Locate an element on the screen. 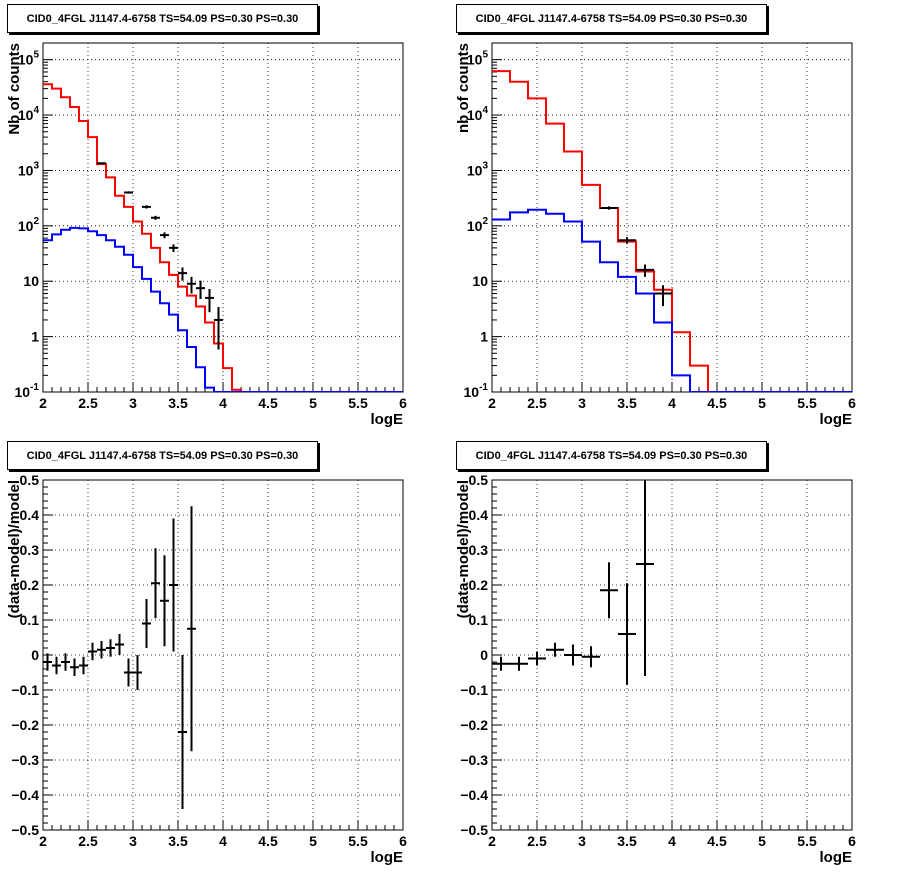 Image resolution: width=898 pixels, height=875 pixels. y-tick-label: 10⁻¹ is located at coordinates (476, 391).